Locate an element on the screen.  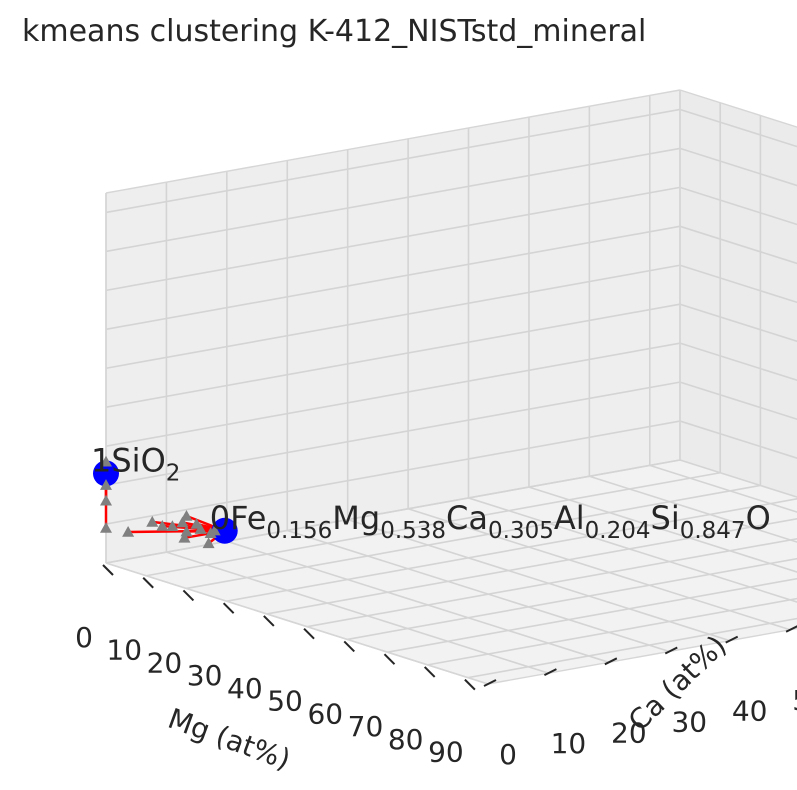
back-pane is located at coordinates (738, 294).